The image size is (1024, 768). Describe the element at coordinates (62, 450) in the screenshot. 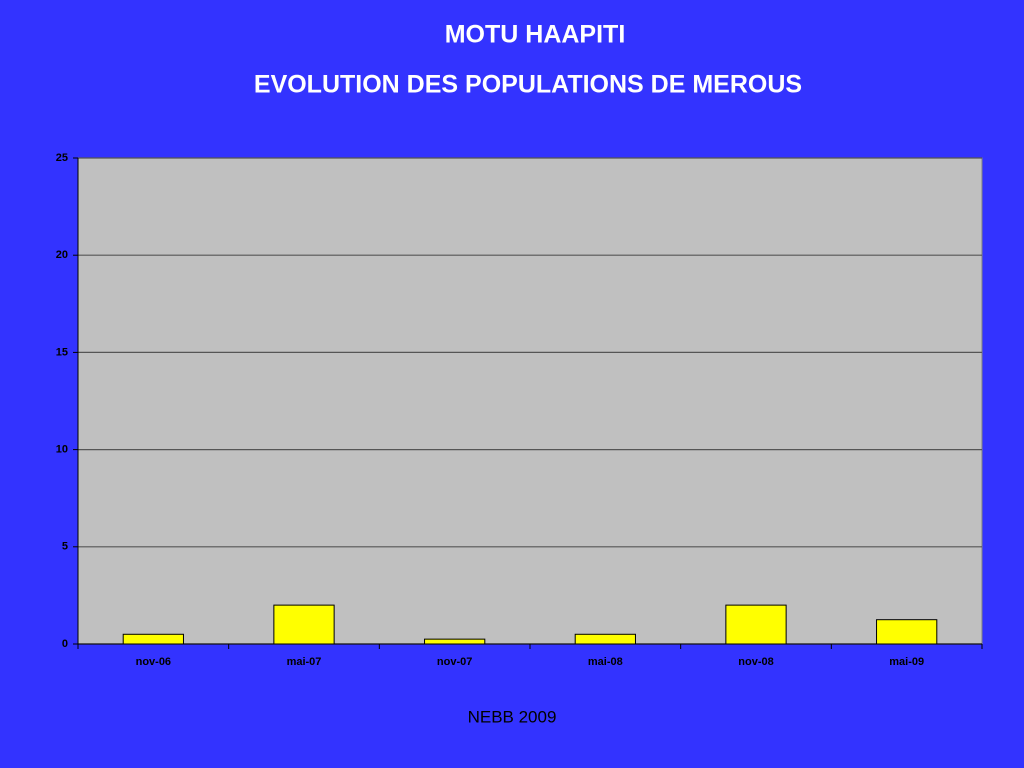

I see `y-tick-label: 10` at that location.